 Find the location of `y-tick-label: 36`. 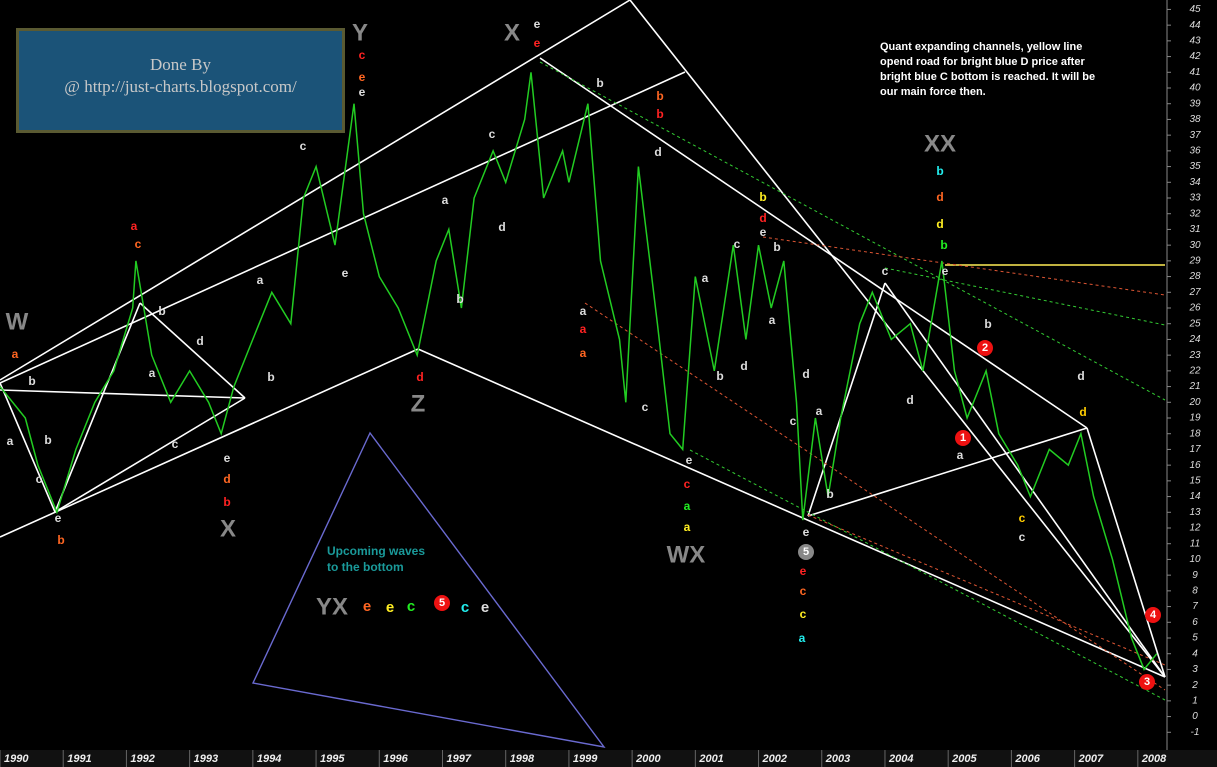

y-tick-label: 36 is located at coordinates (1195, 150).